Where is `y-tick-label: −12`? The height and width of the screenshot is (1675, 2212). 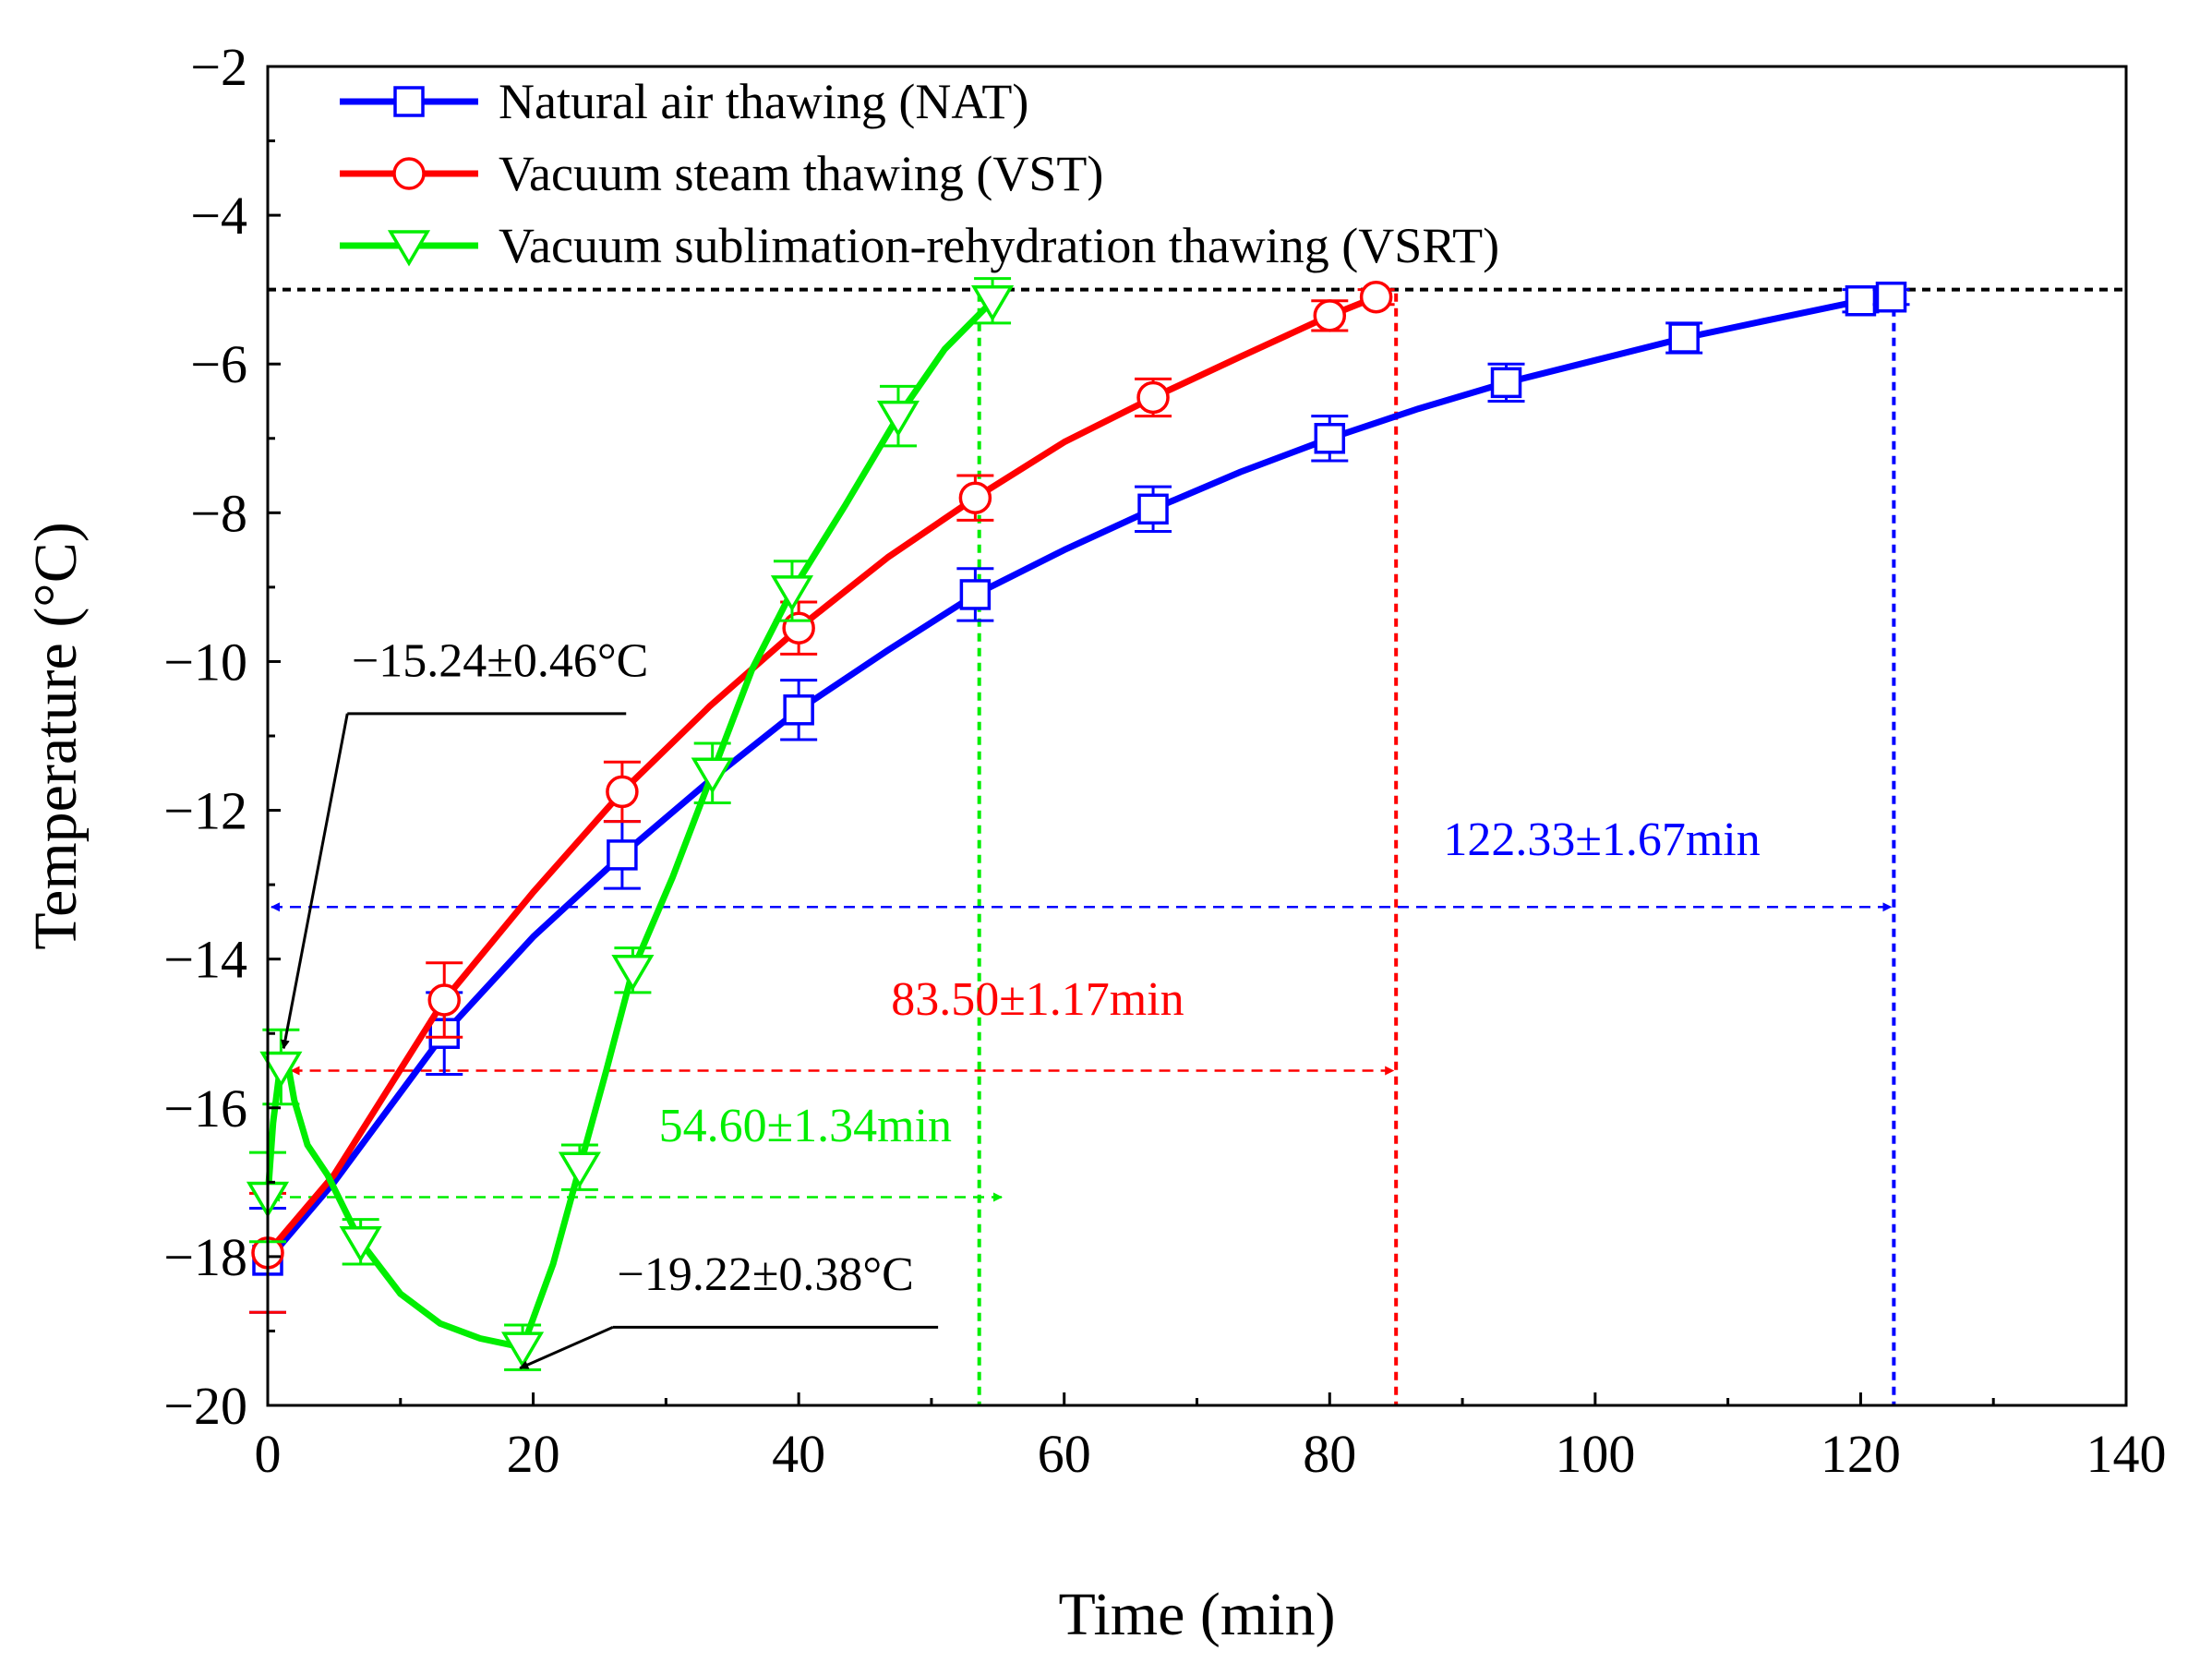
y-tick-label: −12 is located at coordinates (205, 811).